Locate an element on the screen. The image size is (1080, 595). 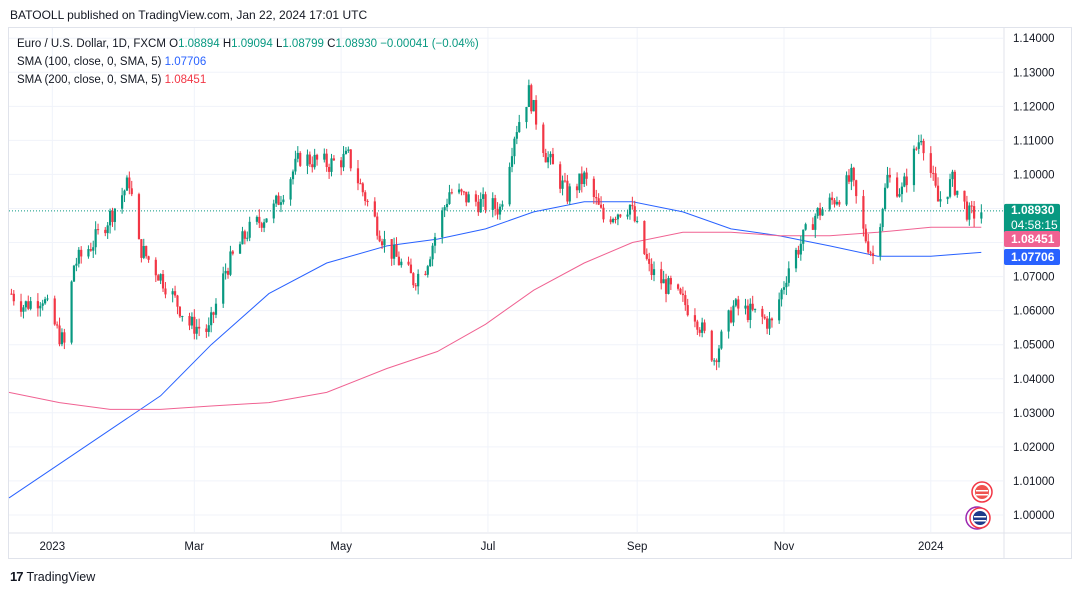
eu-flag-event-icon is located at coordinates (978, 518).